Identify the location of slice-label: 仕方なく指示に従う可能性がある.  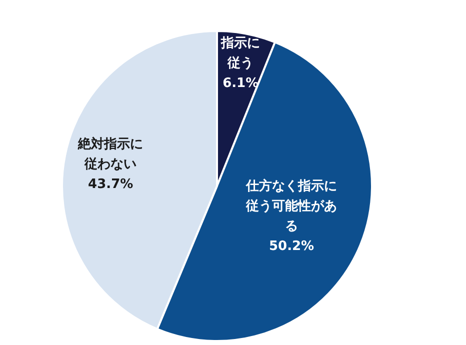
(291, 207).